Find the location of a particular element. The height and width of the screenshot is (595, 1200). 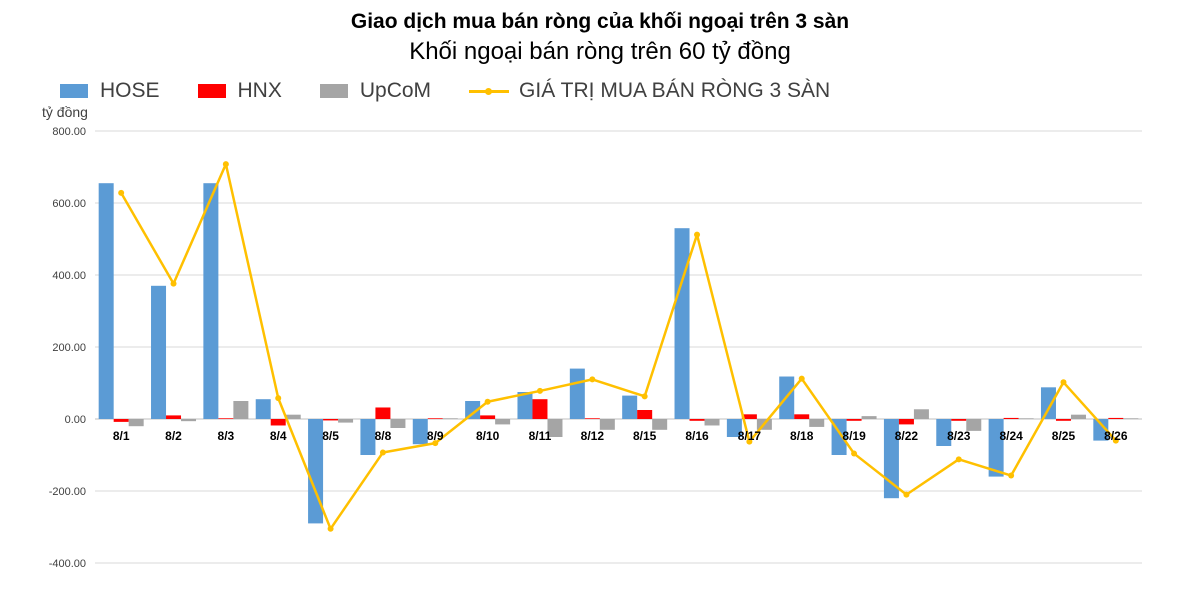

x-tick-label: 8/22 is located at coordinates (907, 436).